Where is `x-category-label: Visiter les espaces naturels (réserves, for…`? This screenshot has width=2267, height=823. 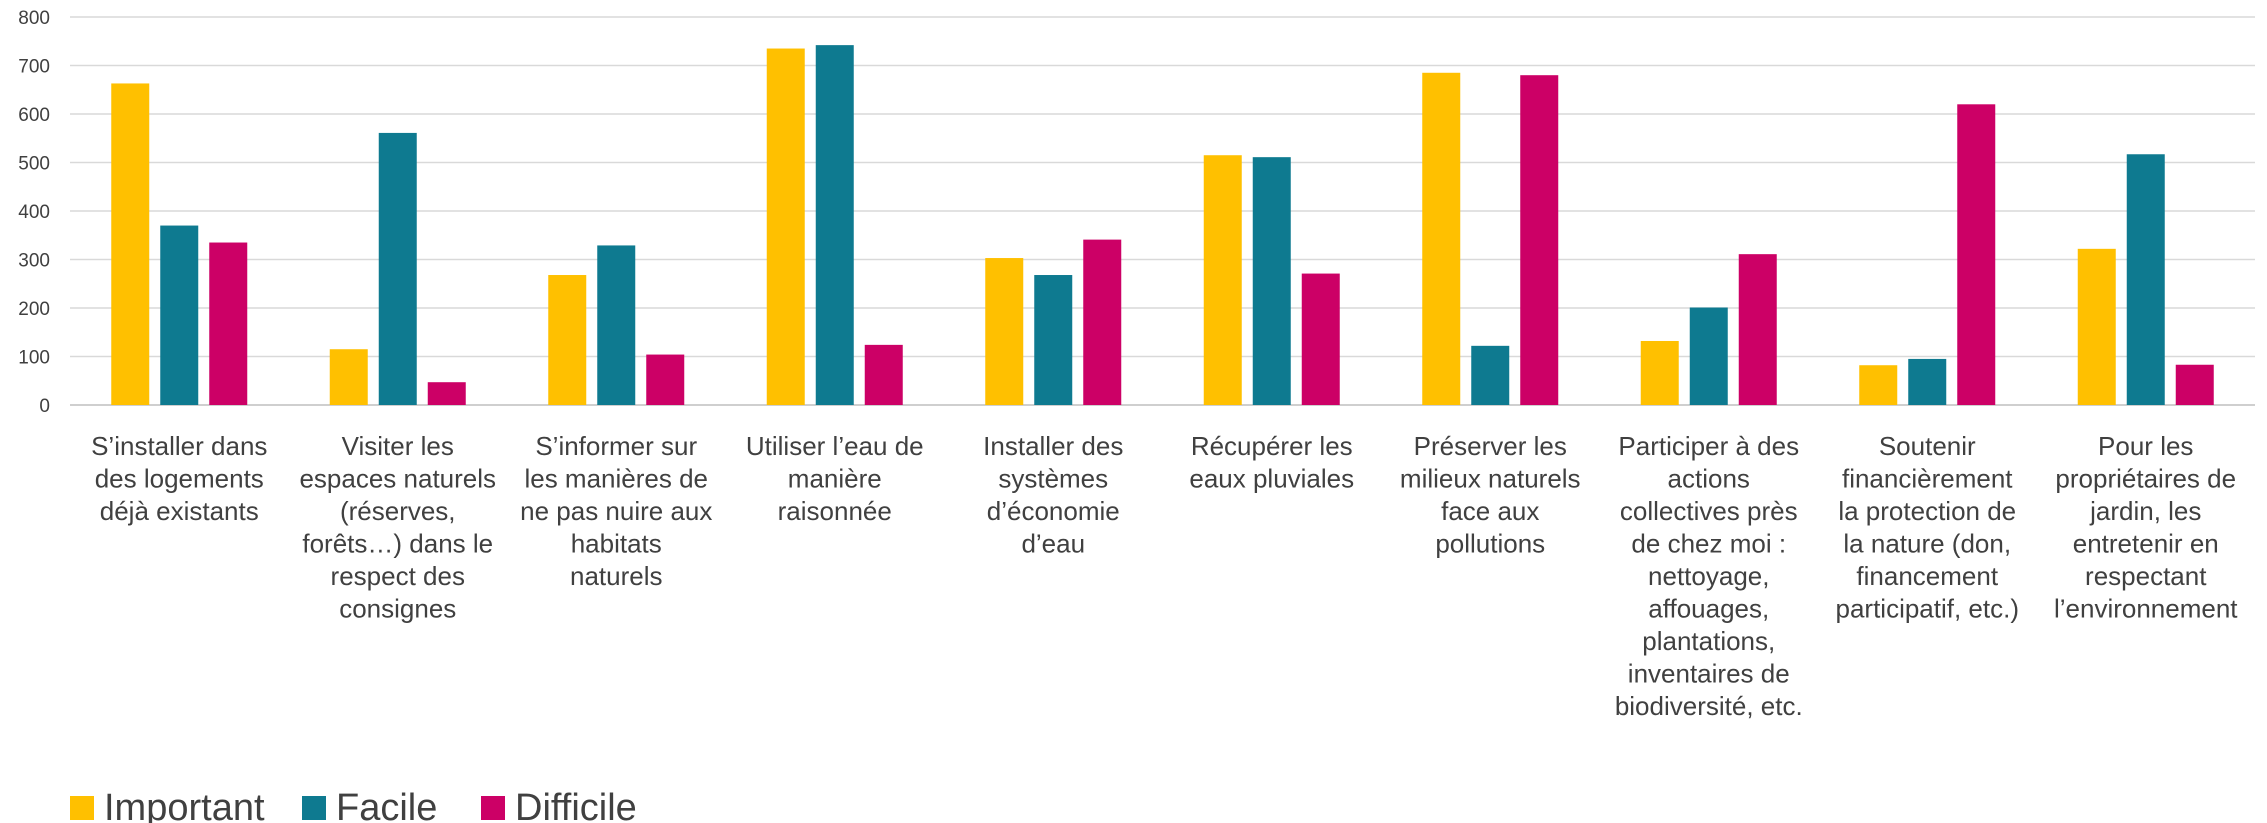
x-category-label: Visiter les espaces naturels (réserves, for… is located at coordinates (397, 527).